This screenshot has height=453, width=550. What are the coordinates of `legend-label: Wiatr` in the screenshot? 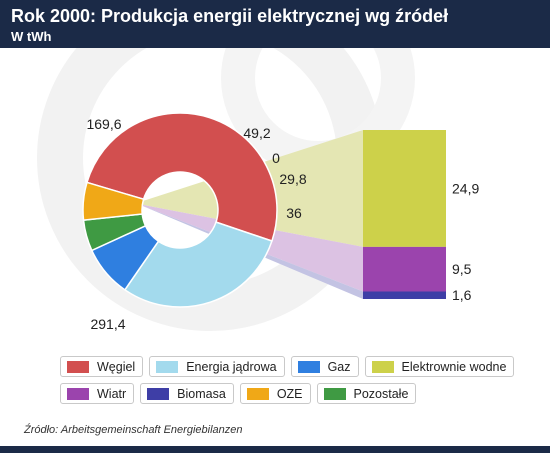 It's located at (112, 393).